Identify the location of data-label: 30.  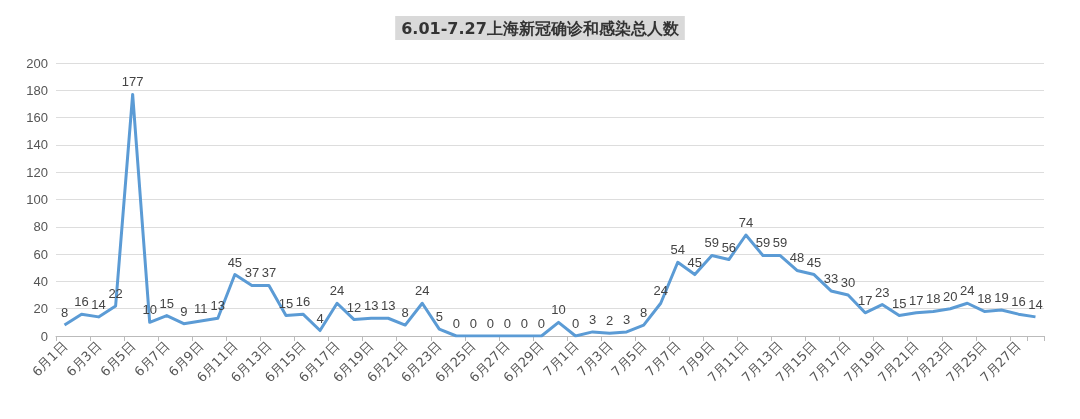
(848, 283).